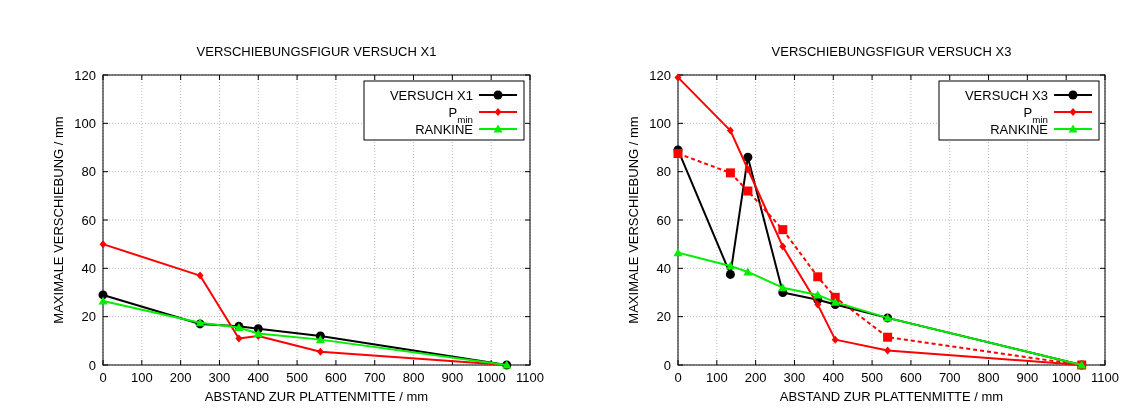  What do you see at coordinates (891, 51) in the screenshot?
I see `chart-title: VERSCHIEBUNGSFIGUR VERSUCH X3` at bounding box center [891, 51].